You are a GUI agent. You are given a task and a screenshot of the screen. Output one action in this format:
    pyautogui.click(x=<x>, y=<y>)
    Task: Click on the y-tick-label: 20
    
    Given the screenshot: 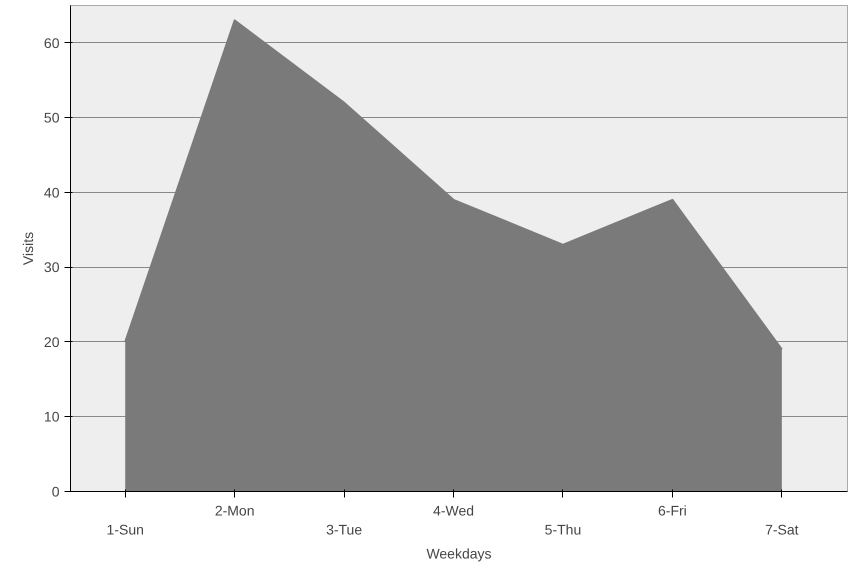 What is the action you would take?
    pyautogui.click(x=52, y=342)
    